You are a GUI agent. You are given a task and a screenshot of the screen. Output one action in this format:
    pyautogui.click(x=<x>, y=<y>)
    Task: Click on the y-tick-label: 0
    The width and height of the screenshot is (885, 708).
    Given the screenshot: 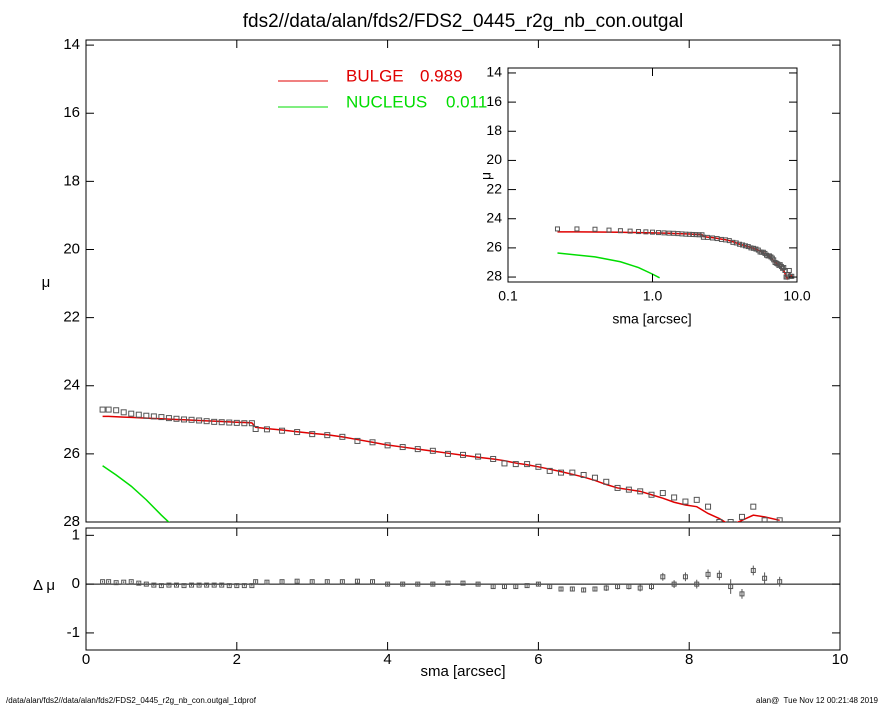 What is the action you would take?
    pyautogui.click(x=76, y=583)
    